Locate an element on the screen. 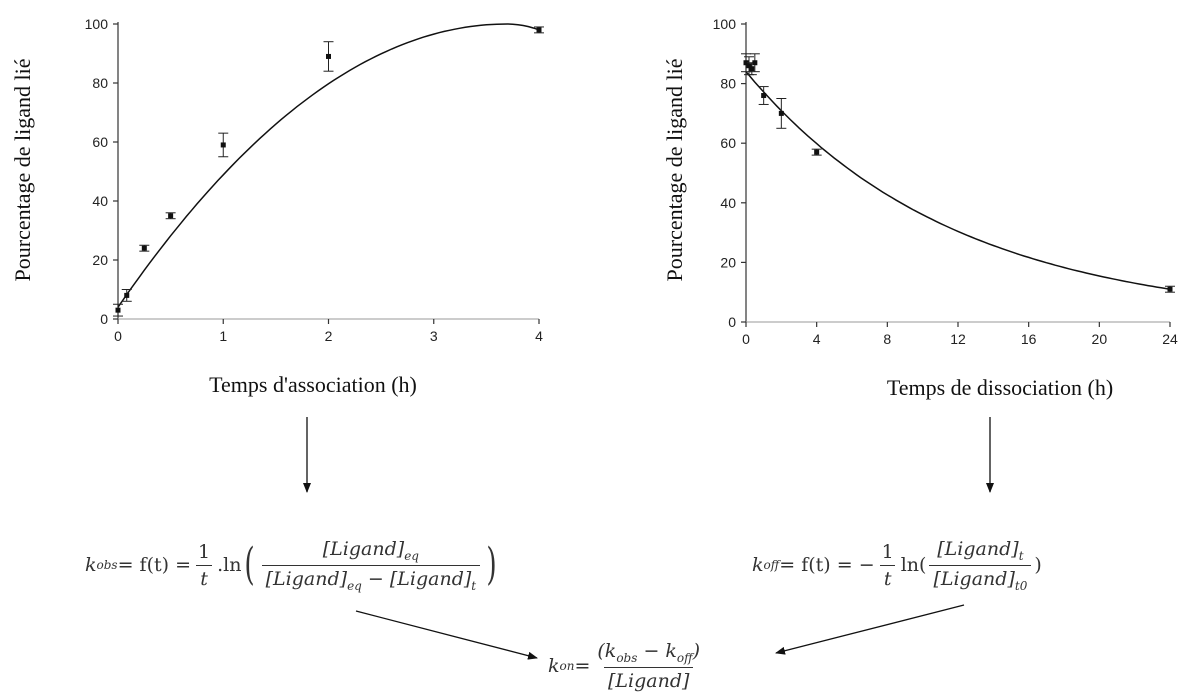 This screenshot has height=695, width=1184. kon-equation: k on = (kobs − koff) [Ligand] is located at coordinates (624, 666).